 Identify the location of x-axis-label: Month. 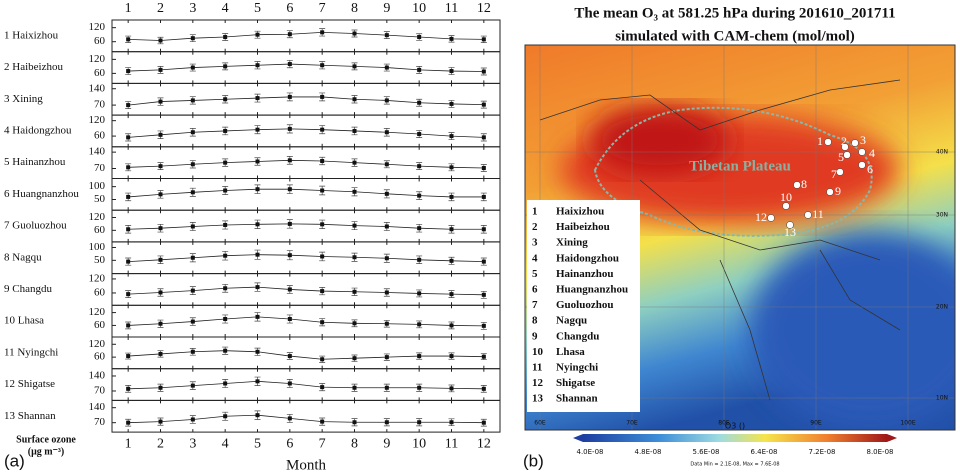
(306, 465).